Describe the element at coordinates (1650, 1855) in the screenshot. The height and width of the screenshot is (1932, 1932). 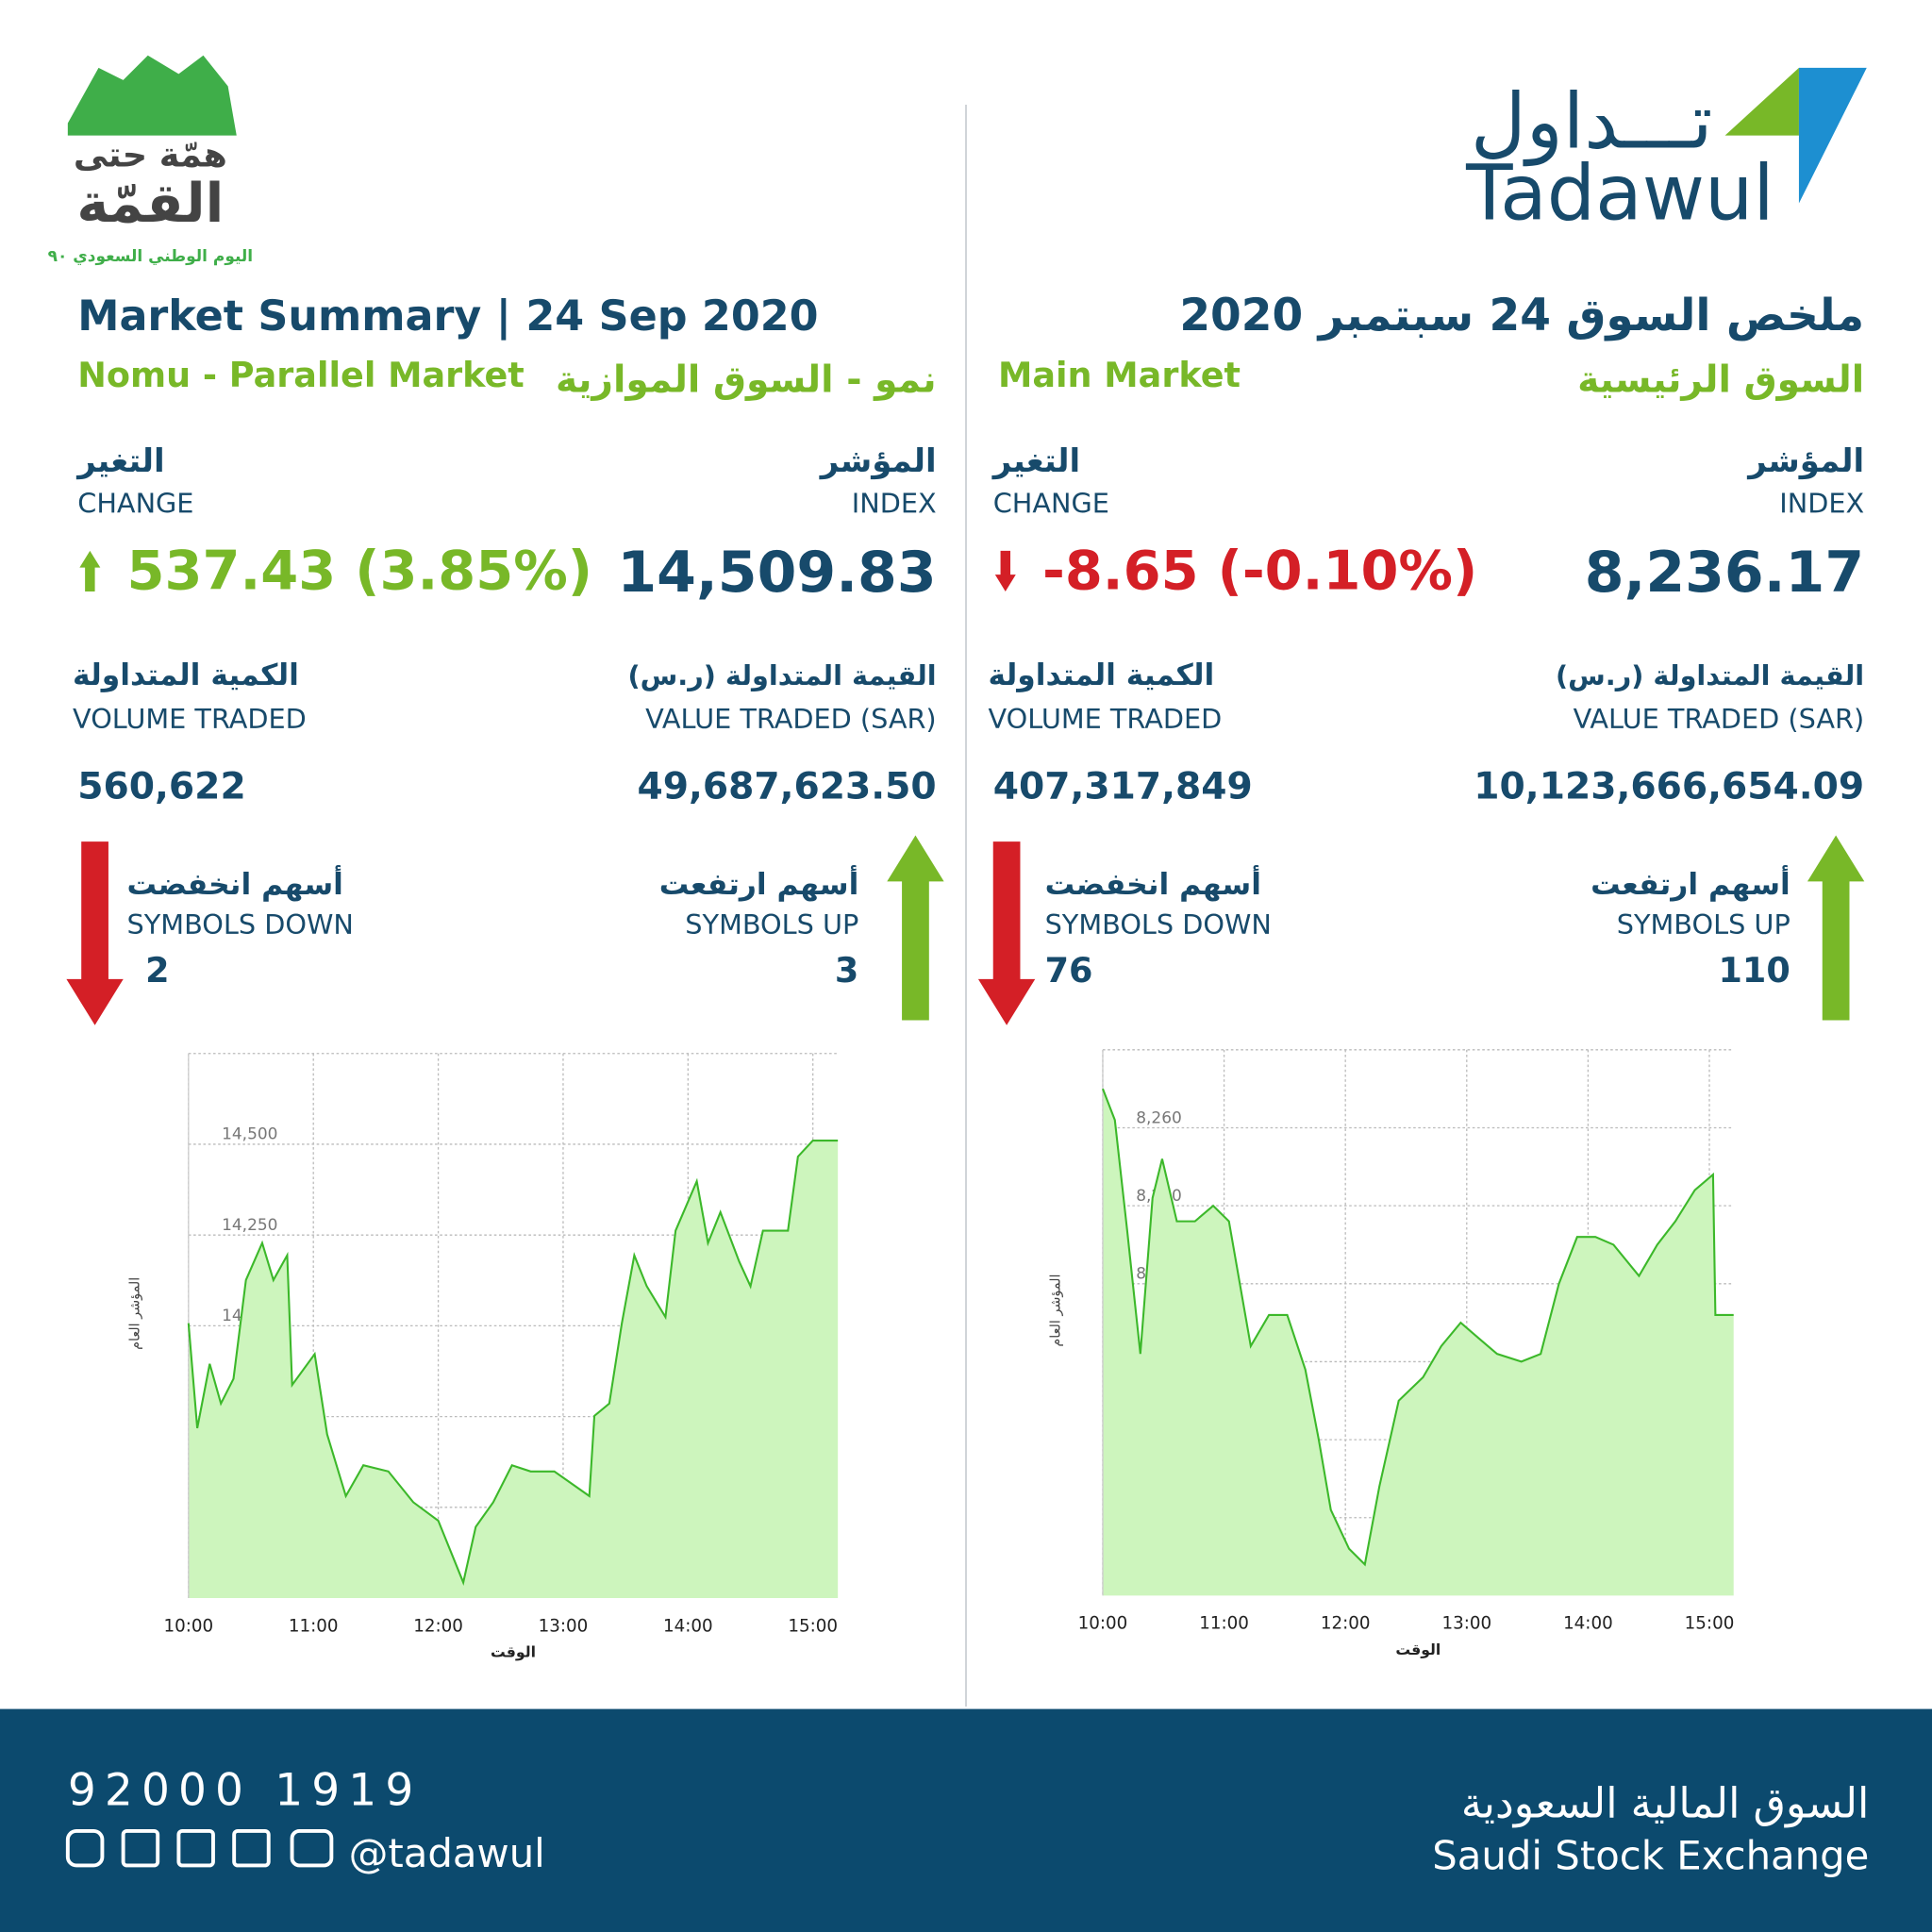
I see `exchange-name: Saudi Stock Exchange` at that location.